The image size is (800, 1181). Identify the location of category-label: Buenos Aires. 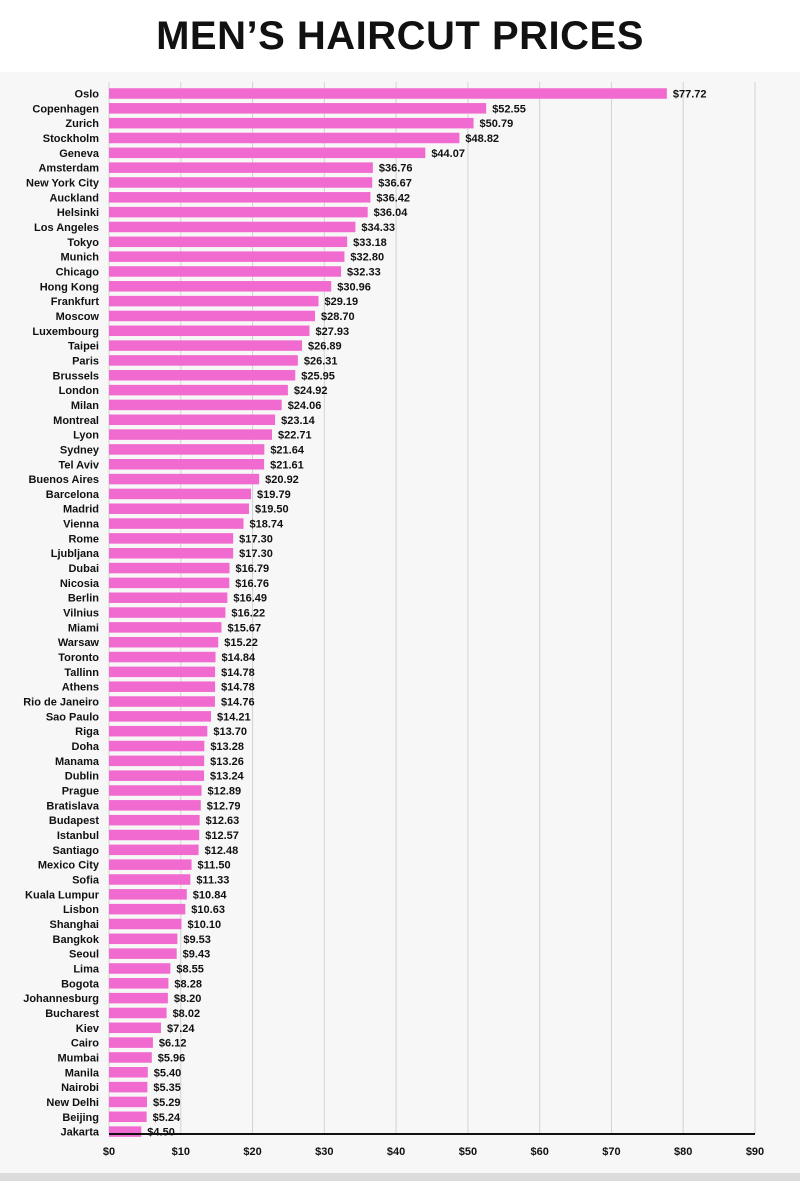
(63, 480).